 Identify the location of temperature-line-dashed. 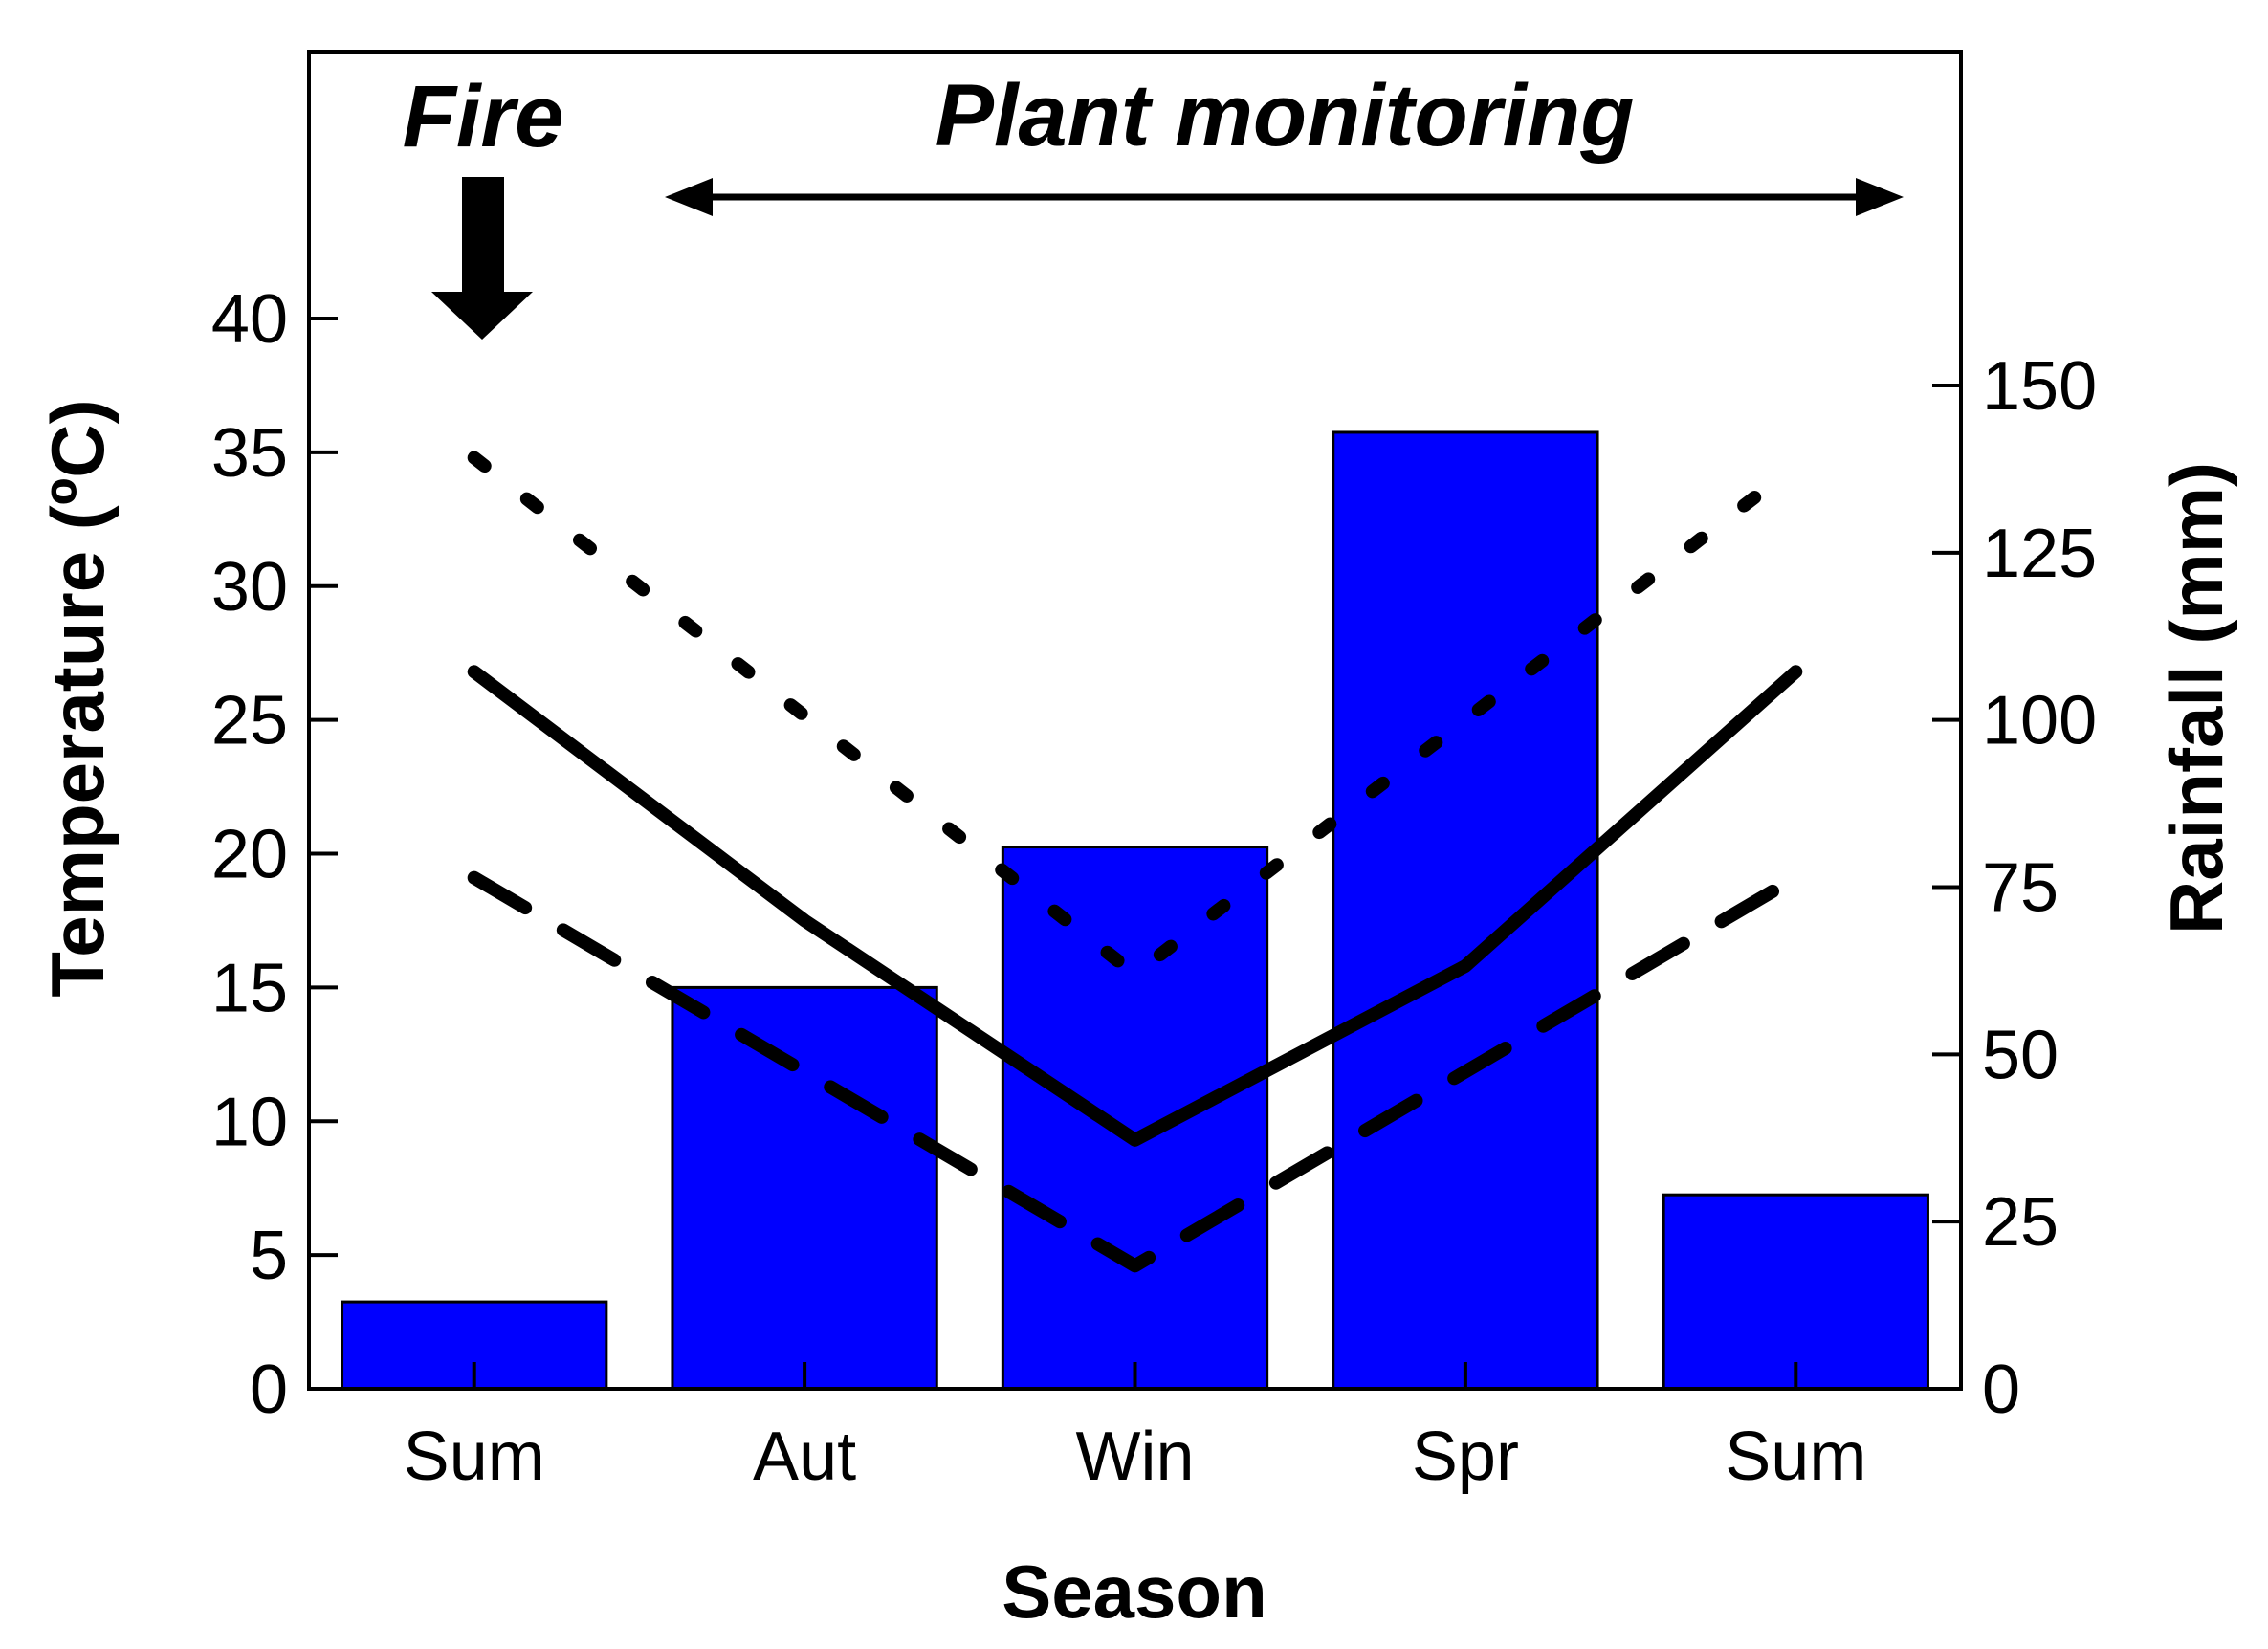
(1135, 1071).